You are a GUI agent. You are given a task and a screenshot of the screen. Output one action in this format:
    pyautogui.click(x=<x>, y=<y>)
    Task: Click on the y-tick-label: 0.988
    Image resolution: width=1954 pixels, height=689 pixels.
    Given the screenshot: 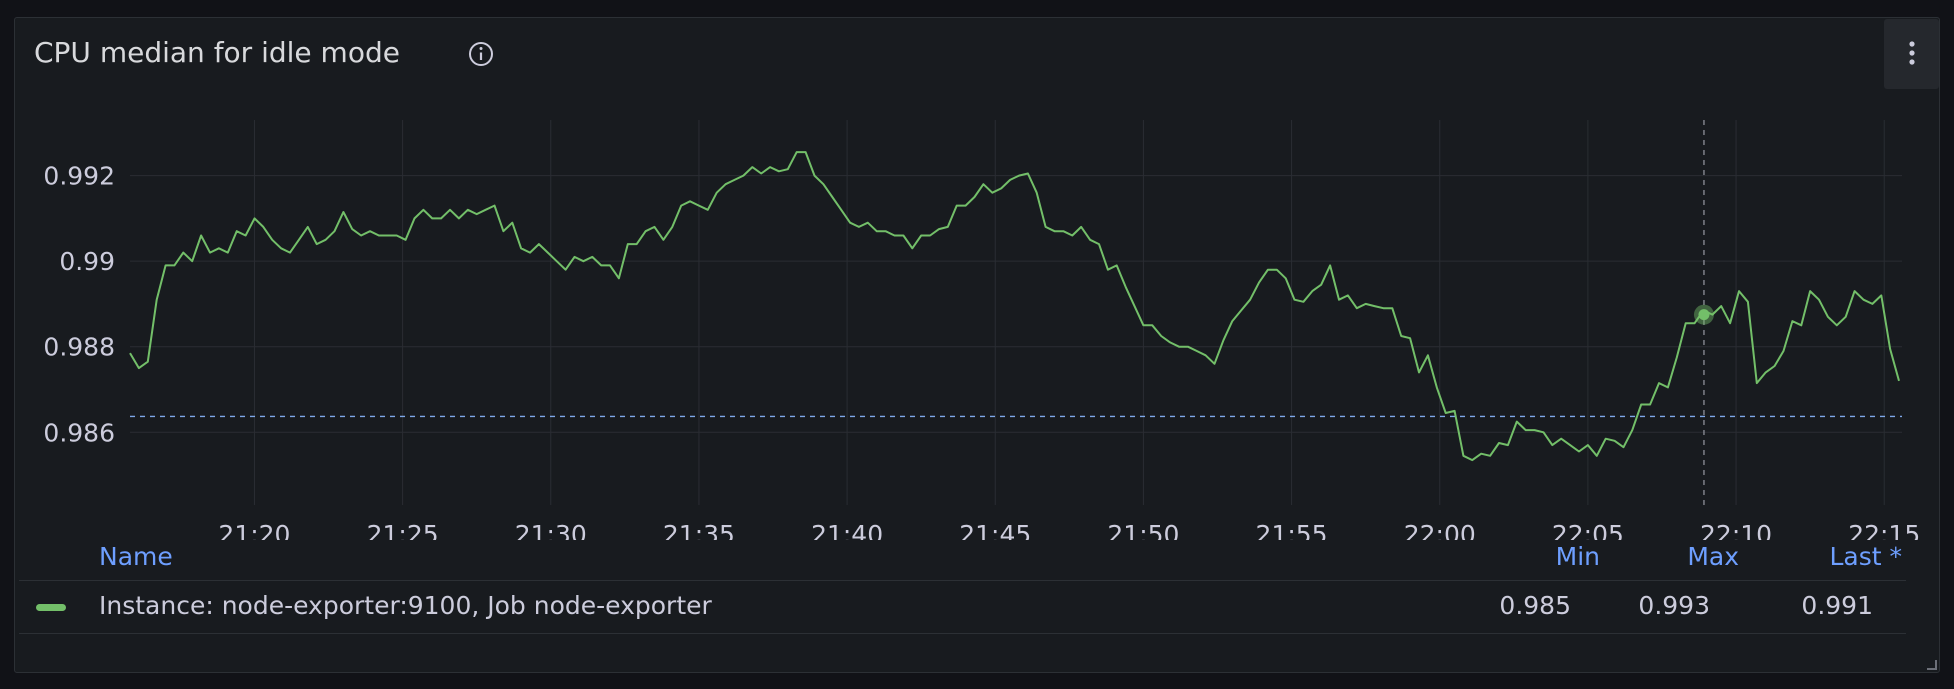 What is the action you would take?
    pyautogui.click(x=79, y=347)
    